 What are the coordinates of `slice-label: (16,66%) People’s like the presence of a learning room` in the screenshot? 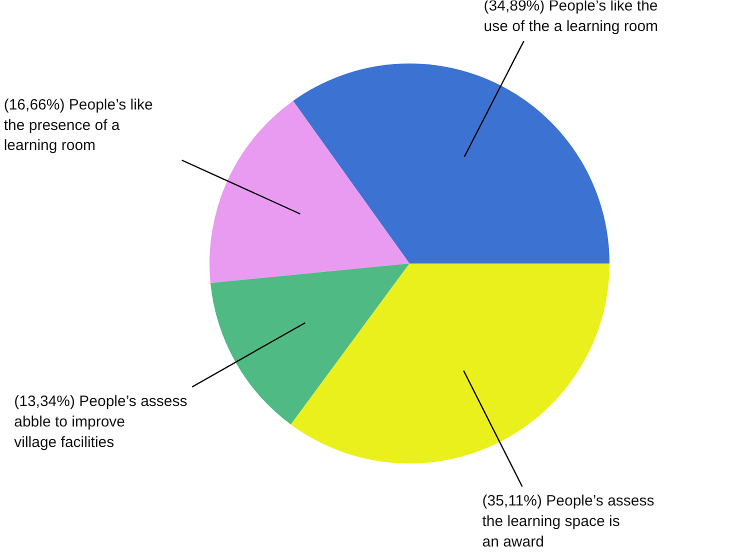 It's located at (78, 125).